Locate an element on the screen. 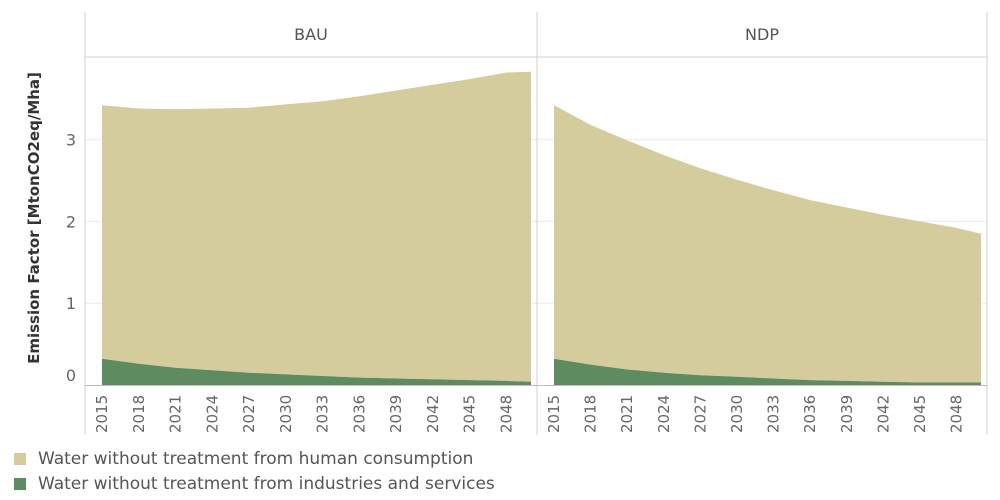 The height and width of the screenshot is (500, 1000). panel-title: BAU is located at coordinates (311, 34).